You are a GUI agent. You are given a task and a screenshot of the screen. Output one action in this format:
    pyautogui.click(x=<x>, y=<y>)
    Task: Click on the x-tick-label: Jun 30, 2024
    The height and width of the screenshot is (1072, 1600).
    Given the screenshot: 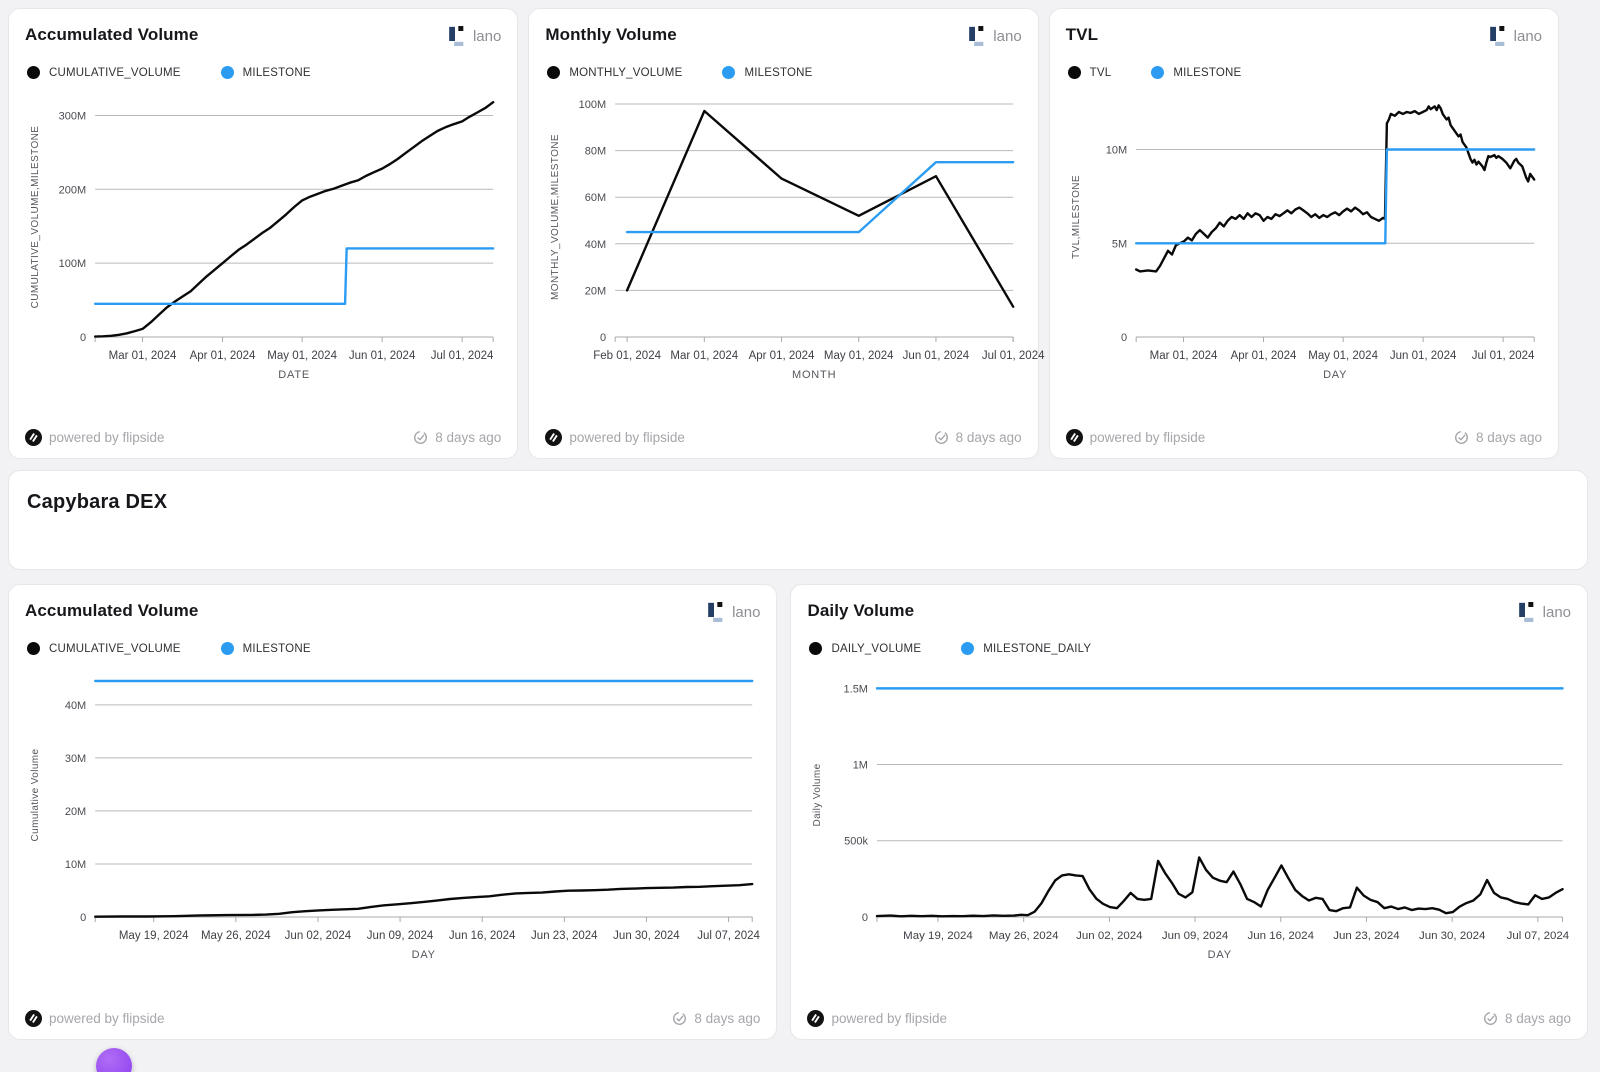 What is the action you would take?
    pyautogui.click(x=1452, y=936)
    